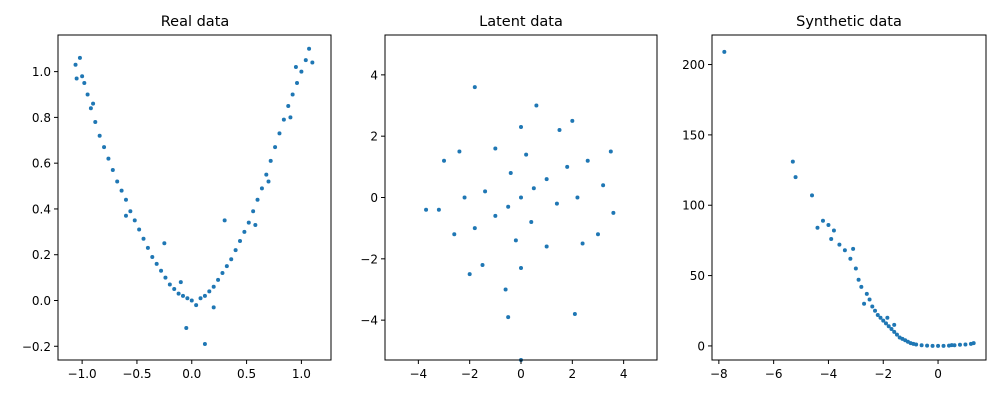 This screenshot has height=400, width=1000. Describe the element at coordinates (40, 209) in the screenshot. I see `y-axis-ticks: −0.2 0.0 0.2 0.4 0.6 0.8 1.0` at that location.